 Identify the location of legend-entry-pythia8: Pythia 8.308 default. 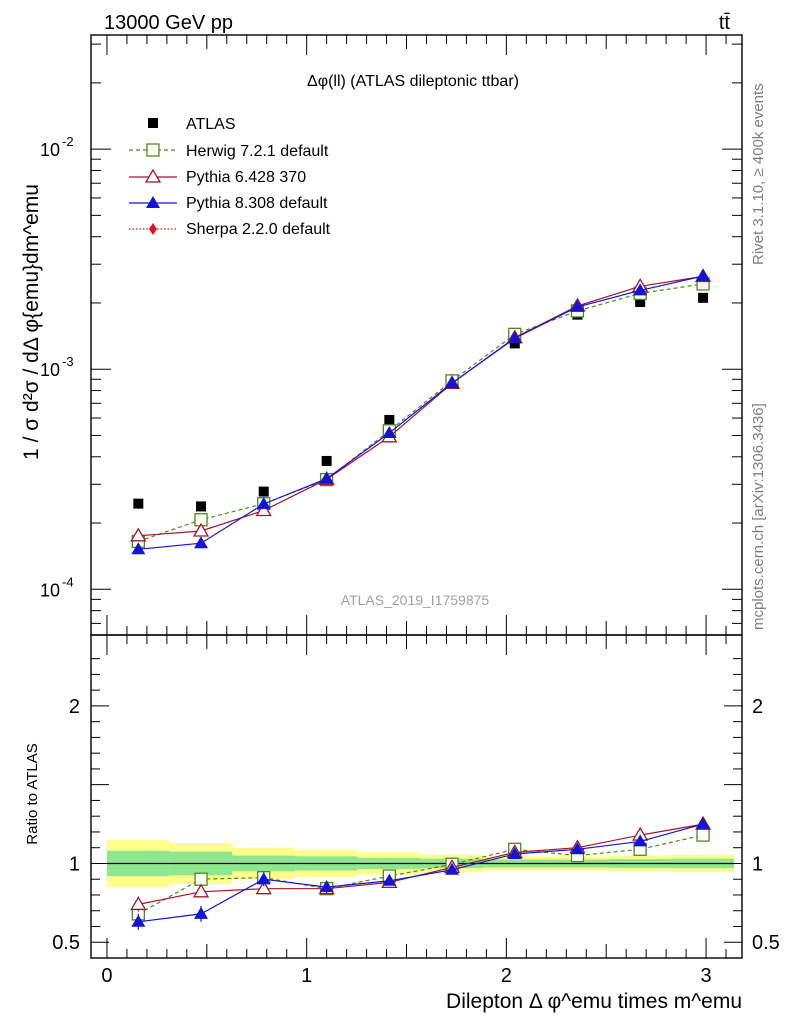
(228, 203).